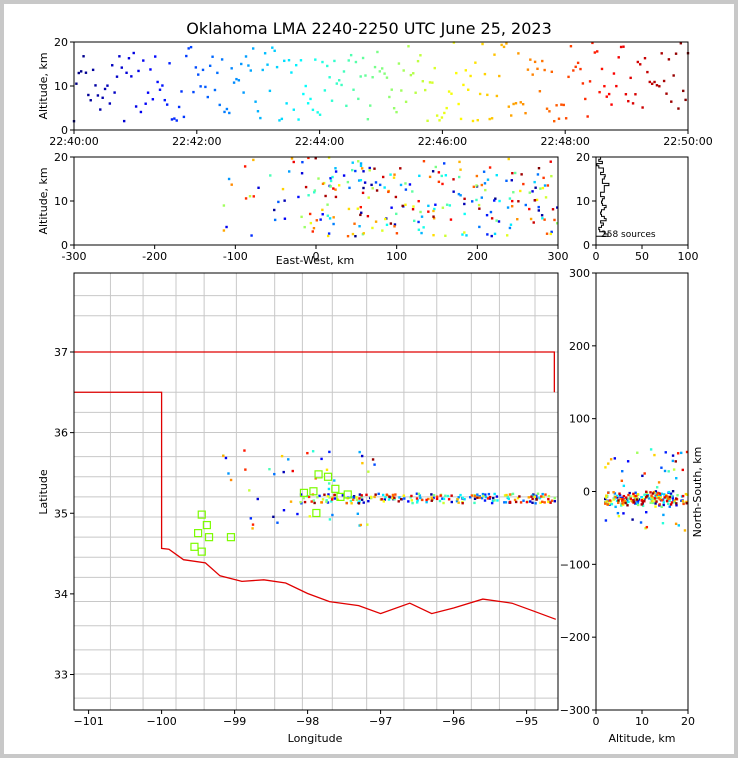  Describe the element at coordinates (628, 235) in the screenshot. I see `histogram-source-count: 258 sources` at that location.